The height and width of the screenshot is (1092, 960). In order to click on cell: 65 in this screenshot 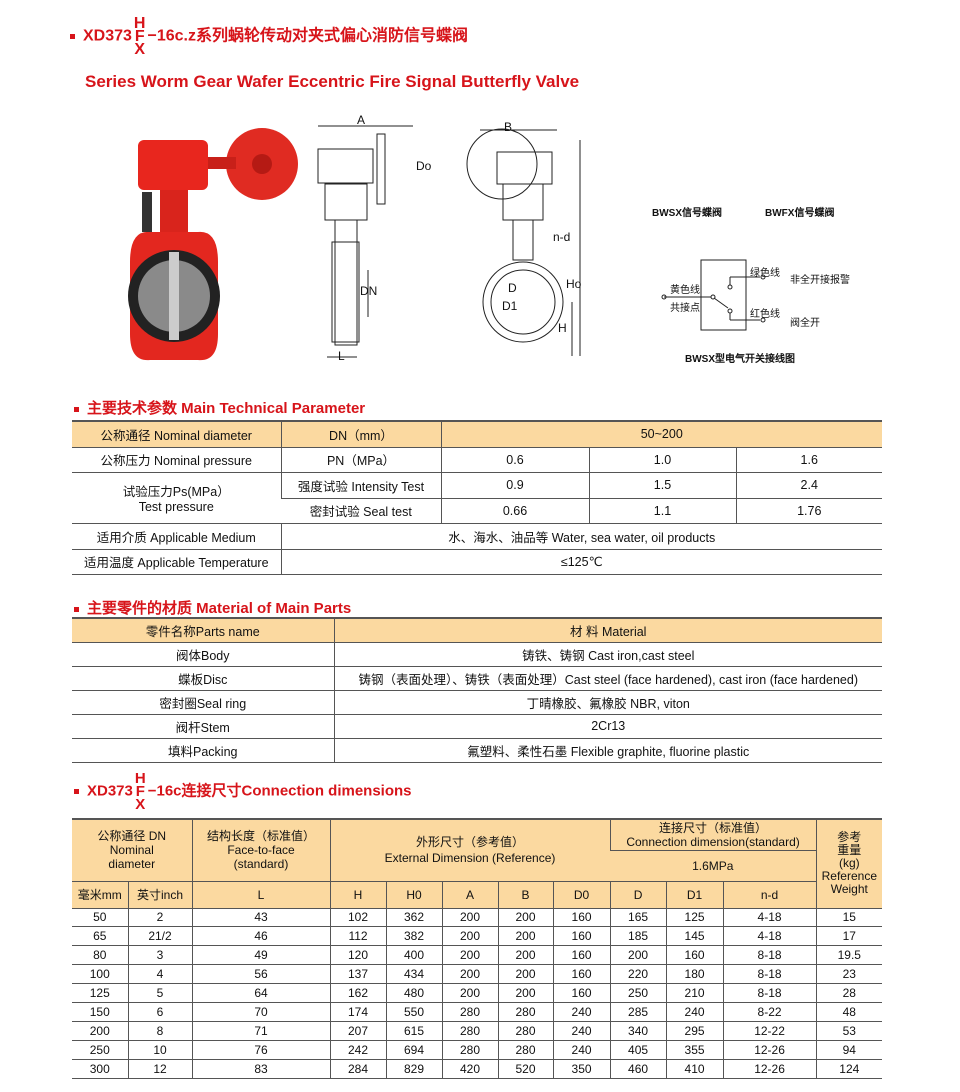, I will do `click(100, 936)`.